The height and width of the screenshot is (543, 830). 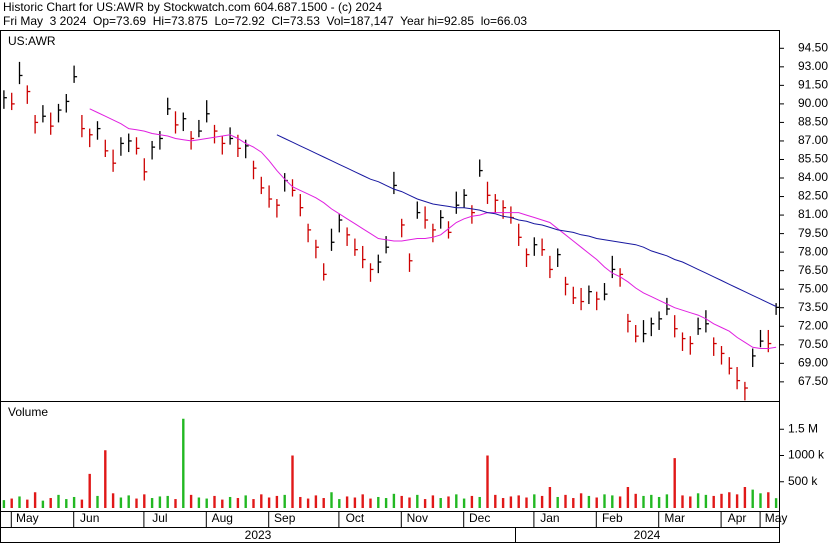 I want to click on x-tick-label: Aug, so click(x=222, y=518).